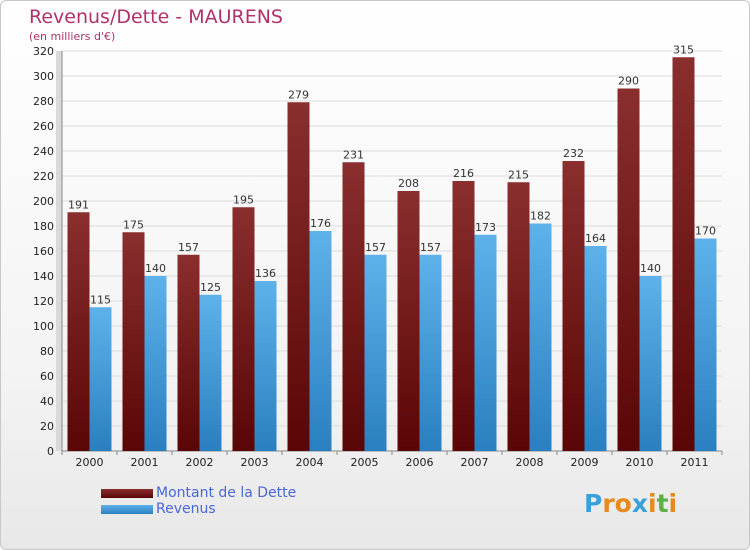 The height and width of the screenshot is (550, 750). I want to click on chart-subtitle: (en milliers d'€), so click(72, 36).